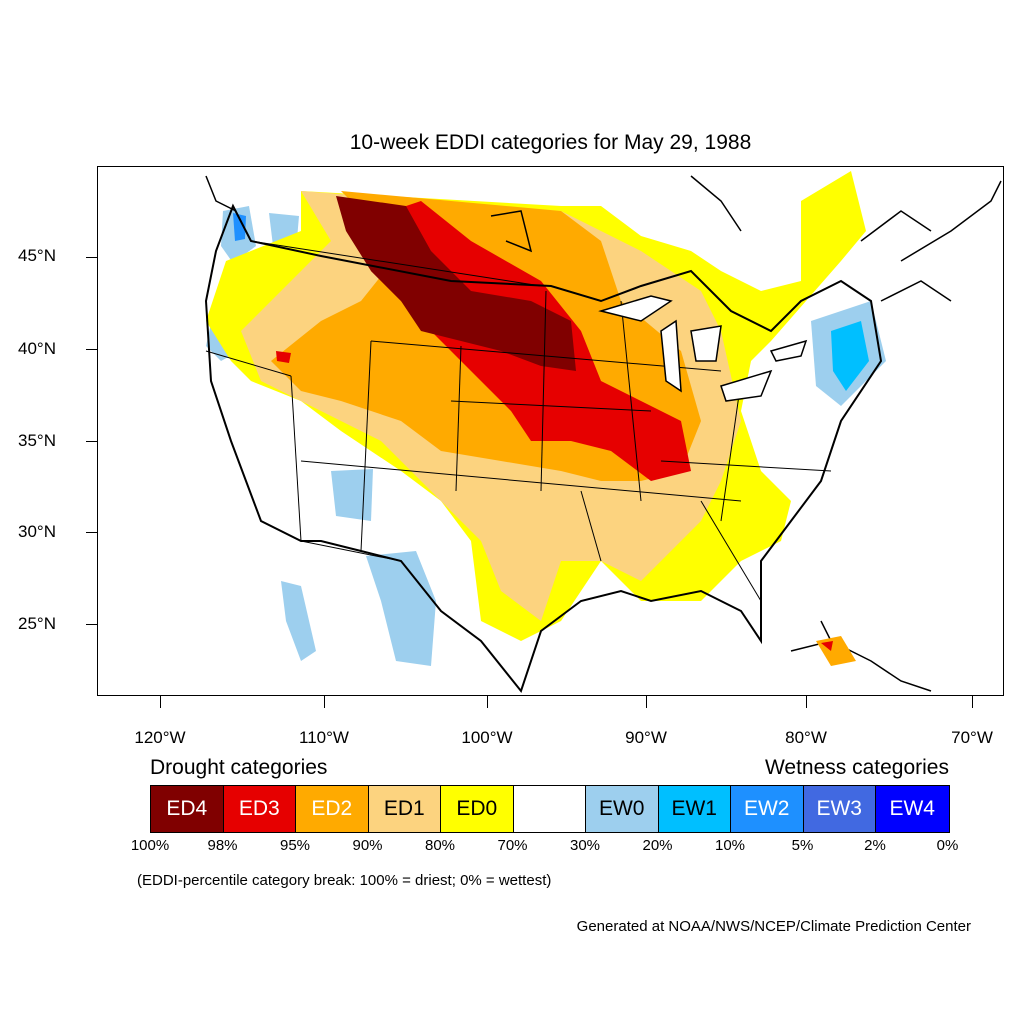 The width and height of the screenshot is (1024, 1024). I want to click on legend-box-ed3: ED3, so click(260, 809).